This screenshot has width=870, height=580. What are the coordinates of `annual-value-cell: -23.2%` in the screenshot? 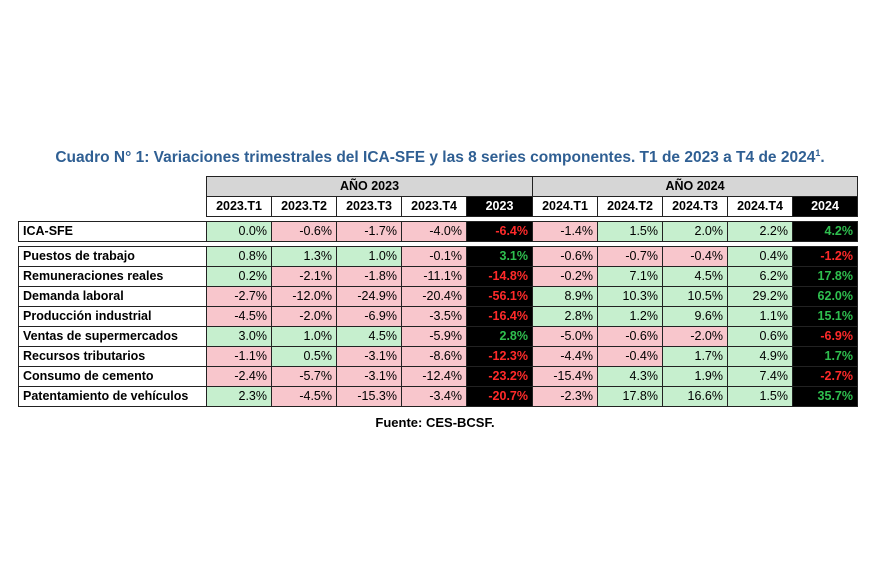 It's located at (499, 376).